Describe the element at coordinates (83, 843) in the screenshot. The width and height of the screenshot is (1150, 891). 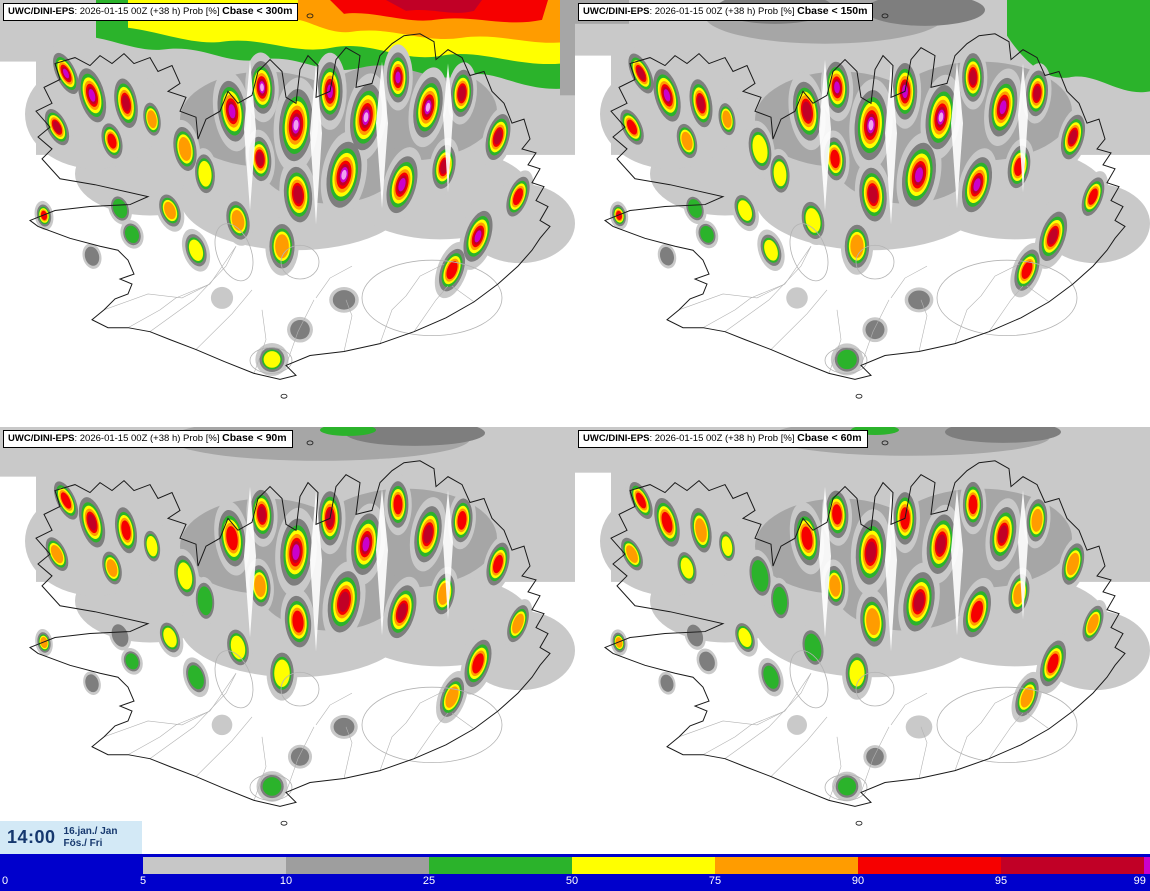
I see `day-line: Fös./ Fri` at that location.